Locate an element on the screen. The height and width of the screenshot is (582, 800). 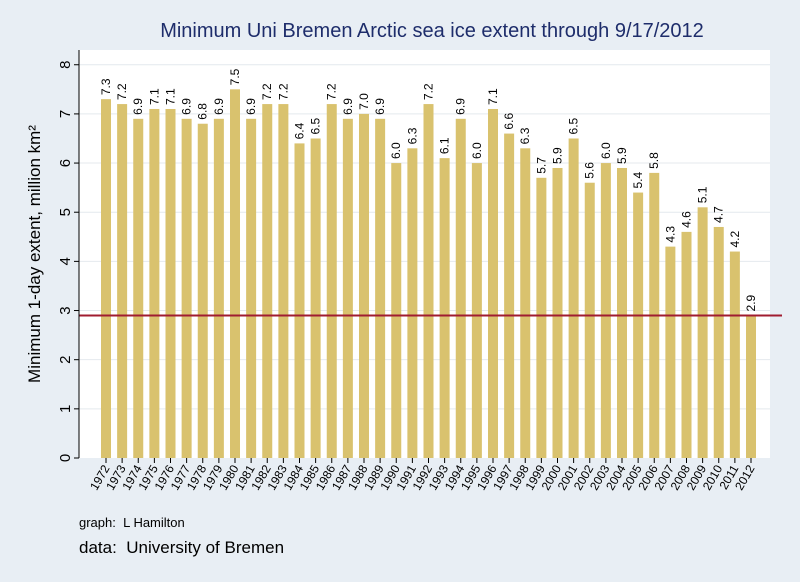
bar-1993 is located at coordinates (444, 308).